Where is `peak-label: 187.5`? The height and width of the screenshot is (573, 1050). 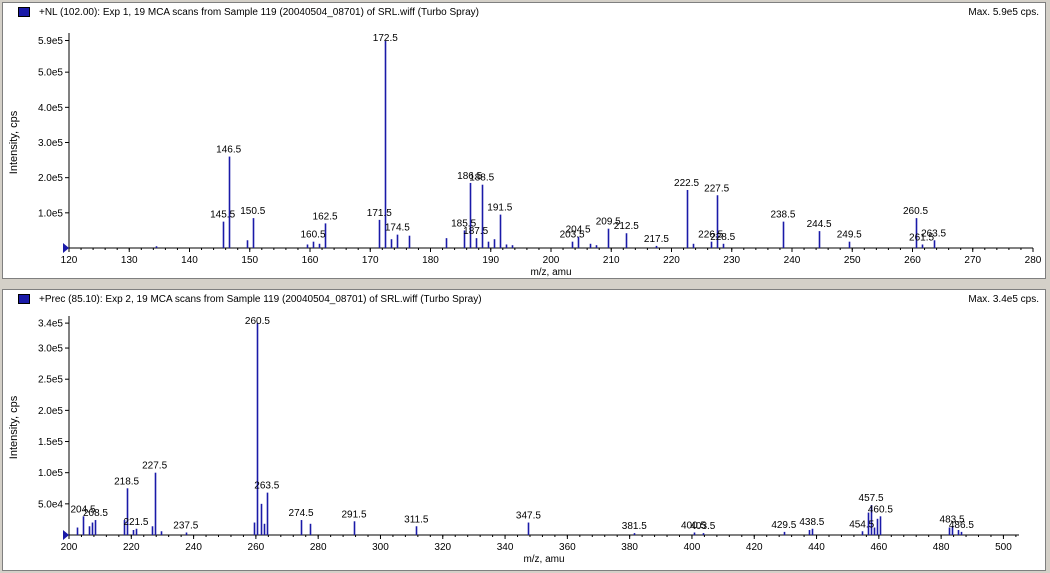
peak-label: 187.5 is located at coordinates (475, 231).